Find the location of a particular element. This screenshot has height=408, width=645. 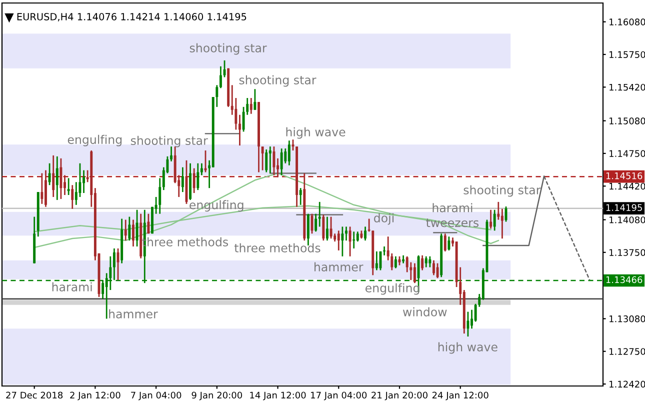

y-tick-label: 1.15420 is located at coordinates (627, 87).